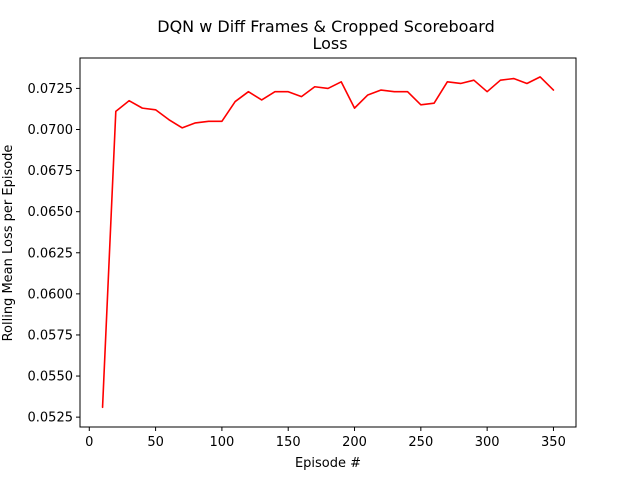 This screenshot has width=640, height=480. I want to click on y-tick-label: 0.0525, so click(51, 418).